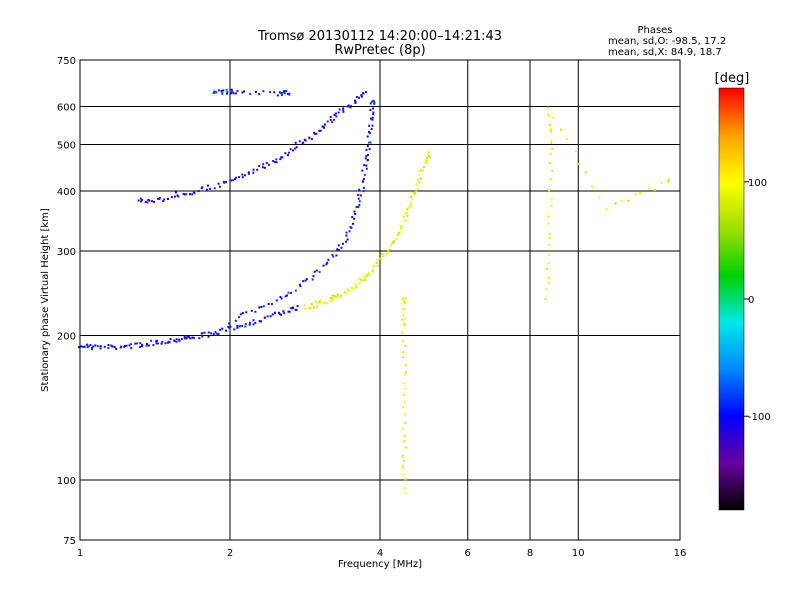 Image resolution: width=800 pixels, height=600 pixels. What do you see at coordinates (530, 553) in the screenshot?
I see `x-tick-label: 8` at bounding box center [530, 553].